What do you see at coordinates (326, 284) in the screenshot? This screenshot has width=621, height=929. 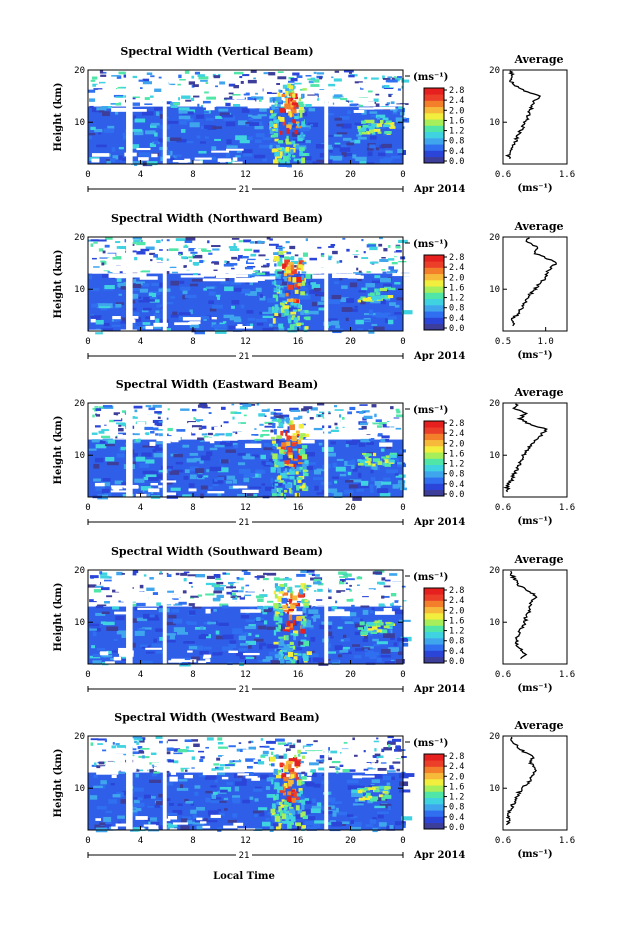 I see `data-gap-band` at bounding box center [326, 284].